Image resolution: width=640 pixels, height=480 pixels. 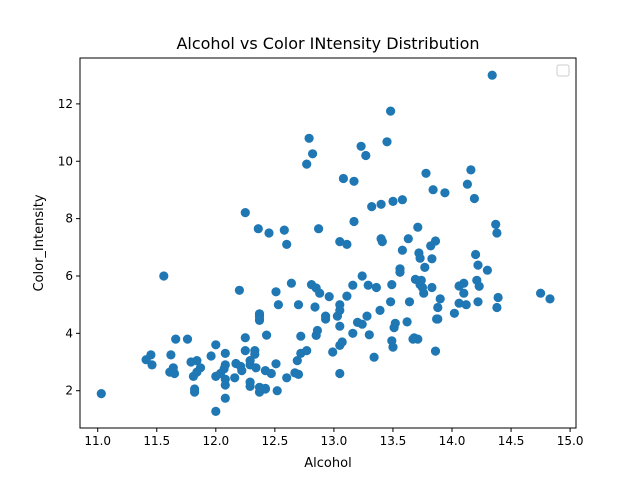 What do you see at coordinates (69, 391) in the screenshot?
I see `y-tick-label: 2` at bounding box center [69, 391].